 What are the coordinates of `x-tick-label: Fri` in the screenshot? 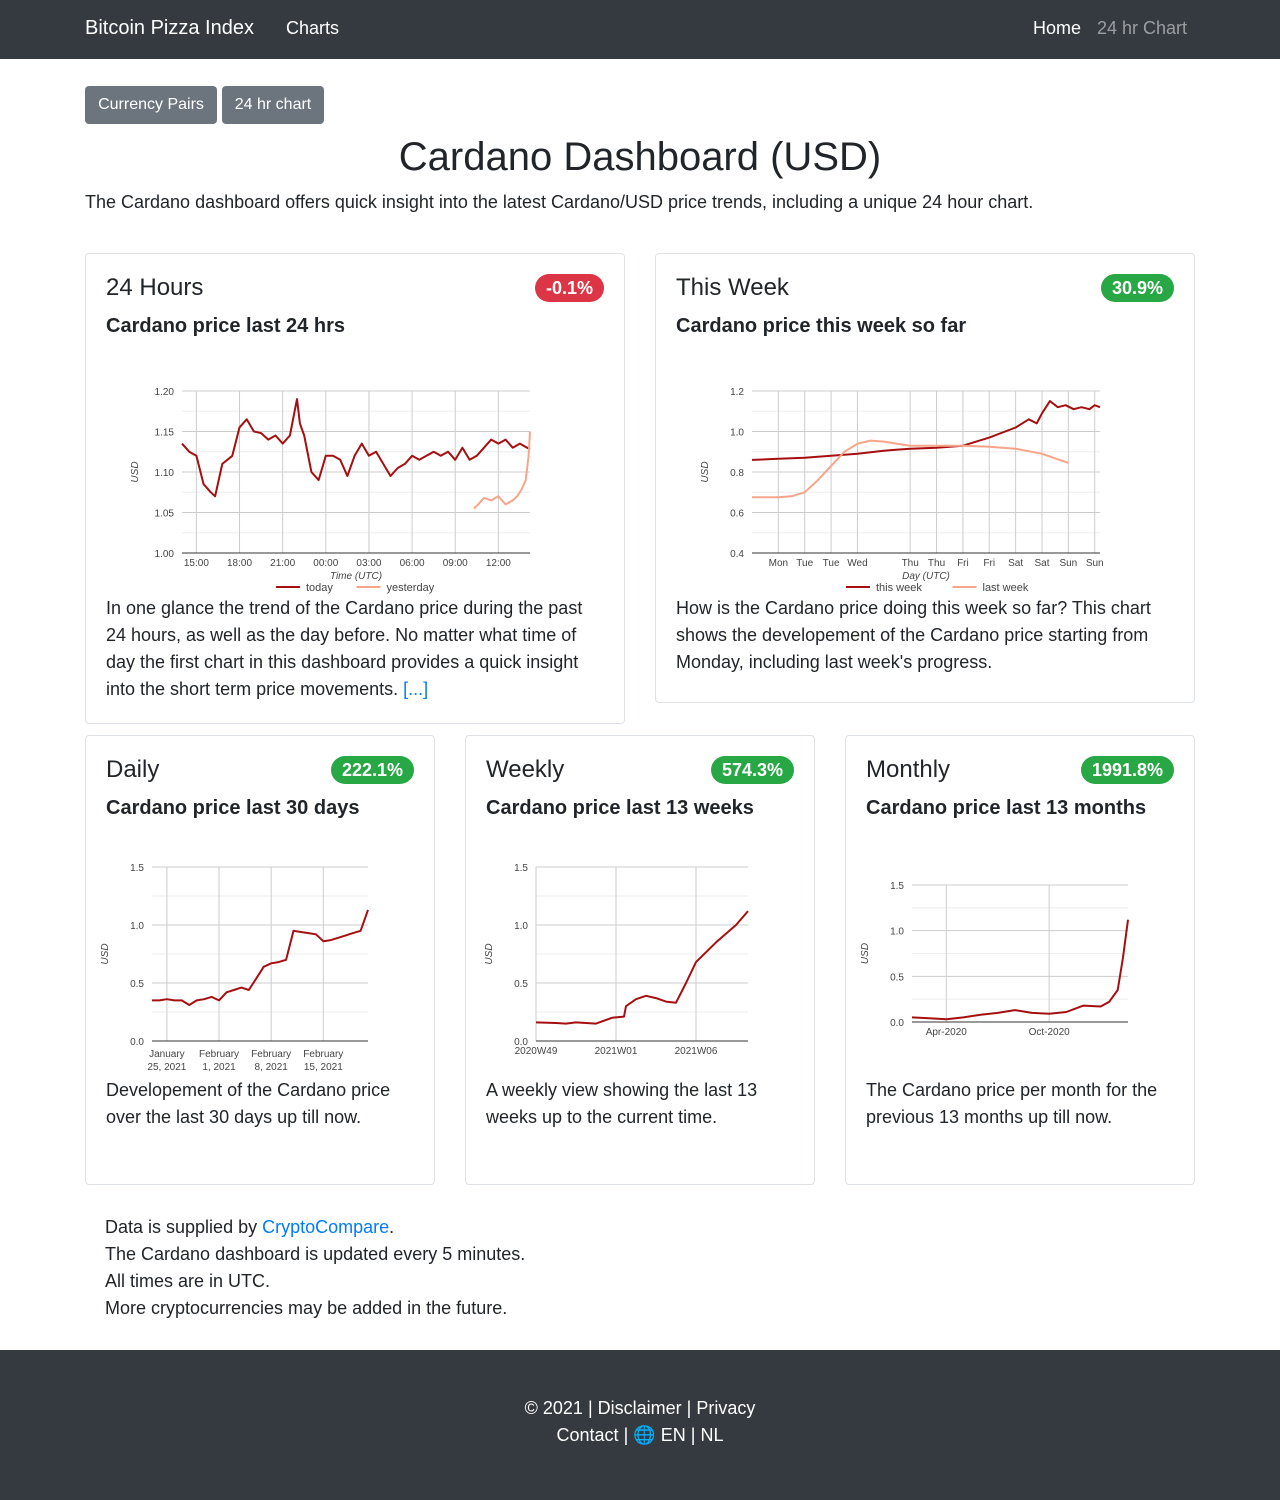 It's located at (963, 563).